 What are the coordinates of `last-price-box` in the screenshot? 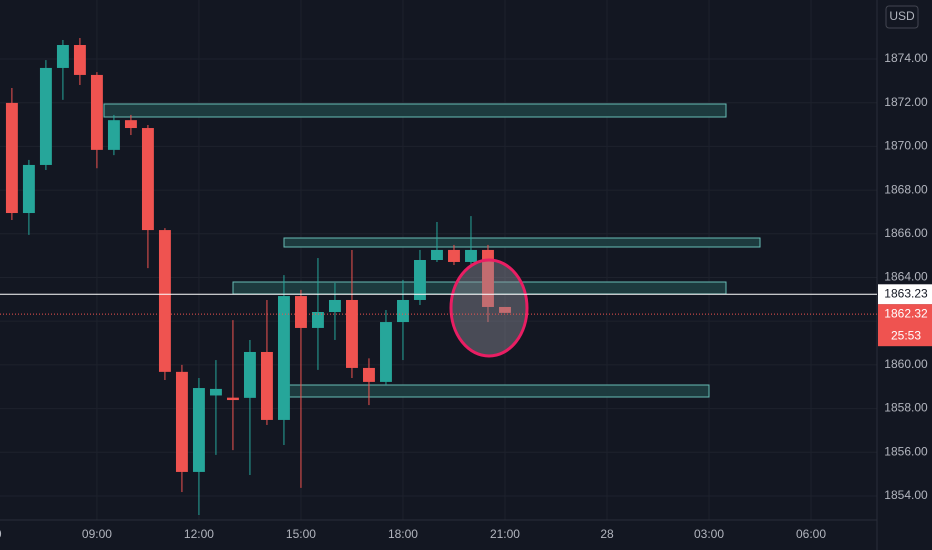 It's located at (905, 325).